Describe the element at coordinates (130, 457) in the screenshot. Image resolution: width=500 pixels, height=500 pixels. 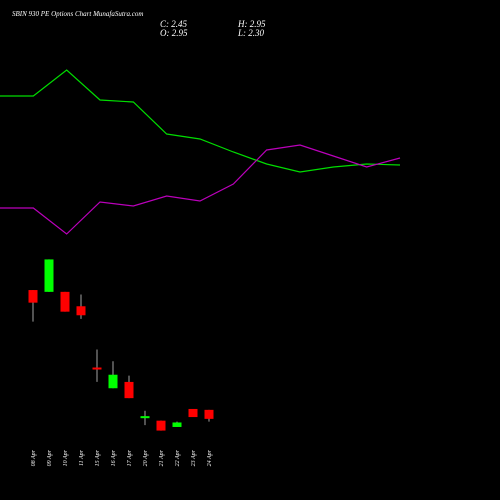
I see `x-tick-label: 17 Apr` at that location.